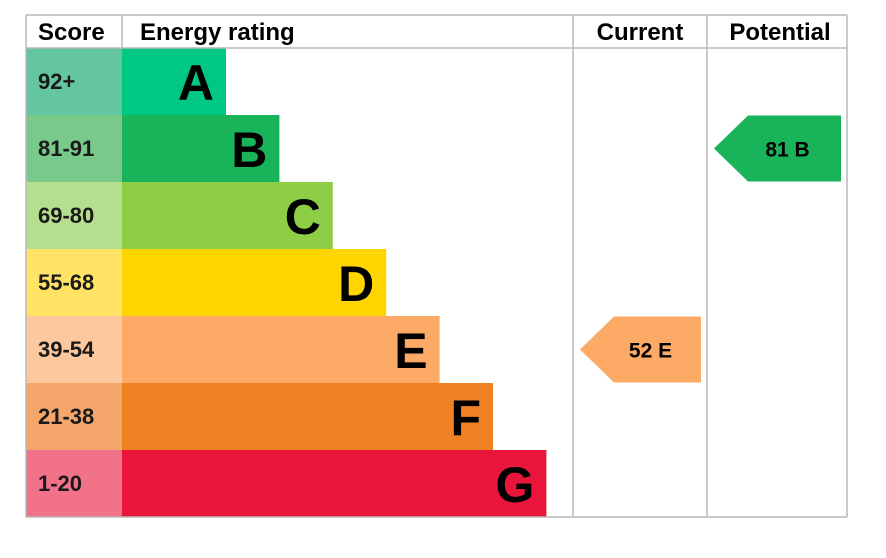 The height and width of the screenshot is (558, 886). Describe the element at coordinates (465, 418) in the screenshot. I see `band-letter-f: F` at that location.